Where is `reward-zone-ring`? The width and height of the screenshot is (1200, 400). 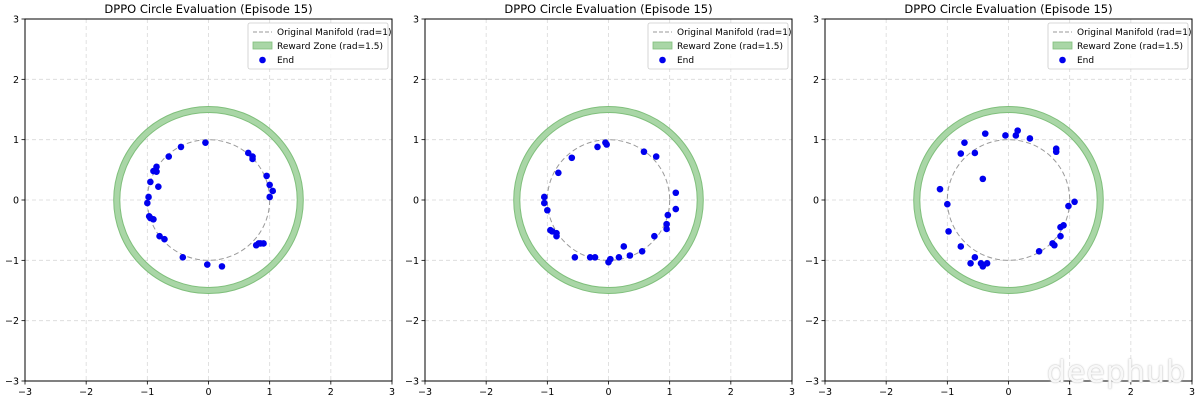 reward-zone-ring is located at coordinates (208, 200).